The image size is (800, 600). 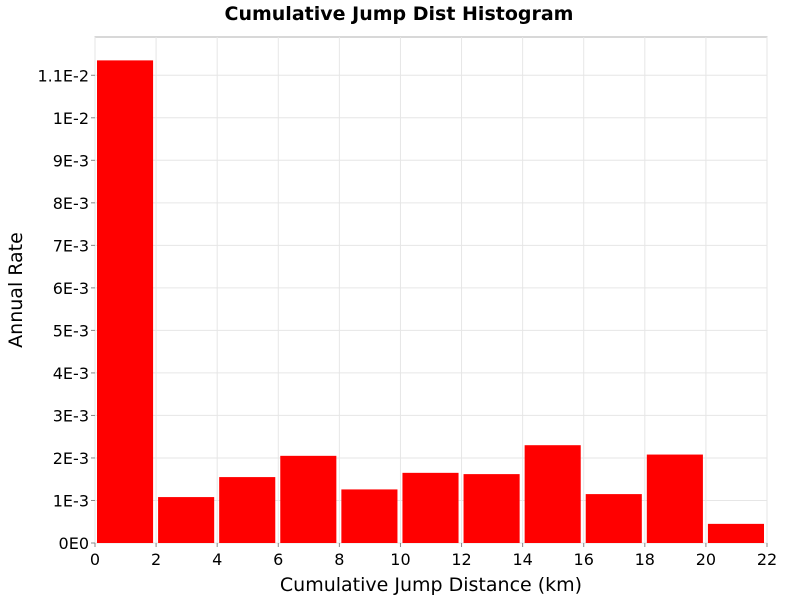 What do you see at coordinates (71, 160) in the screenshot?
I see `y-tick-label: 9E-3` at bounding box center [71, 160].